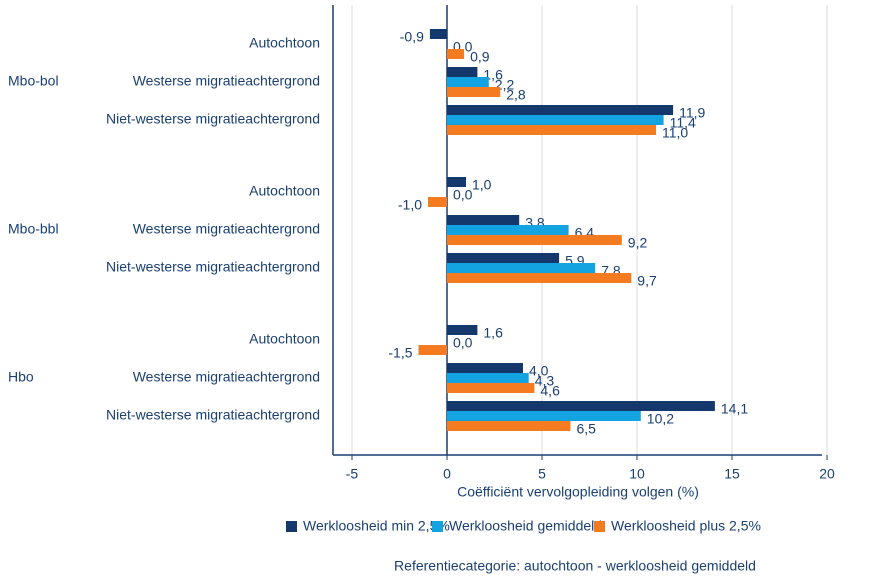 This screenshot has height=582, width=869. What do you see at coordinates (686, 526) in the screenshot?
I see `legend-label: Werkloosheid plus 2,5%` at bounding box center [686, 526].